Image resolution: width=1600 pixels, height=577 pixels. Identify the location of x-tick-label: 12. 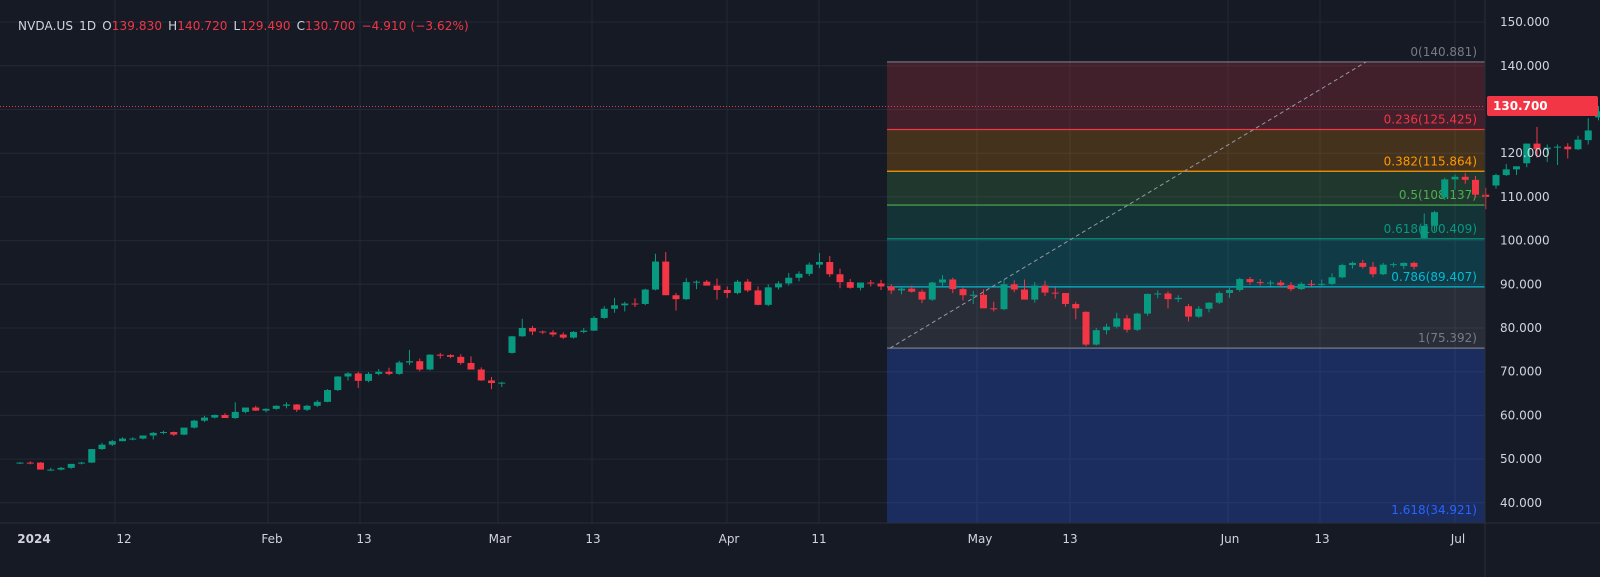
(123, 539).